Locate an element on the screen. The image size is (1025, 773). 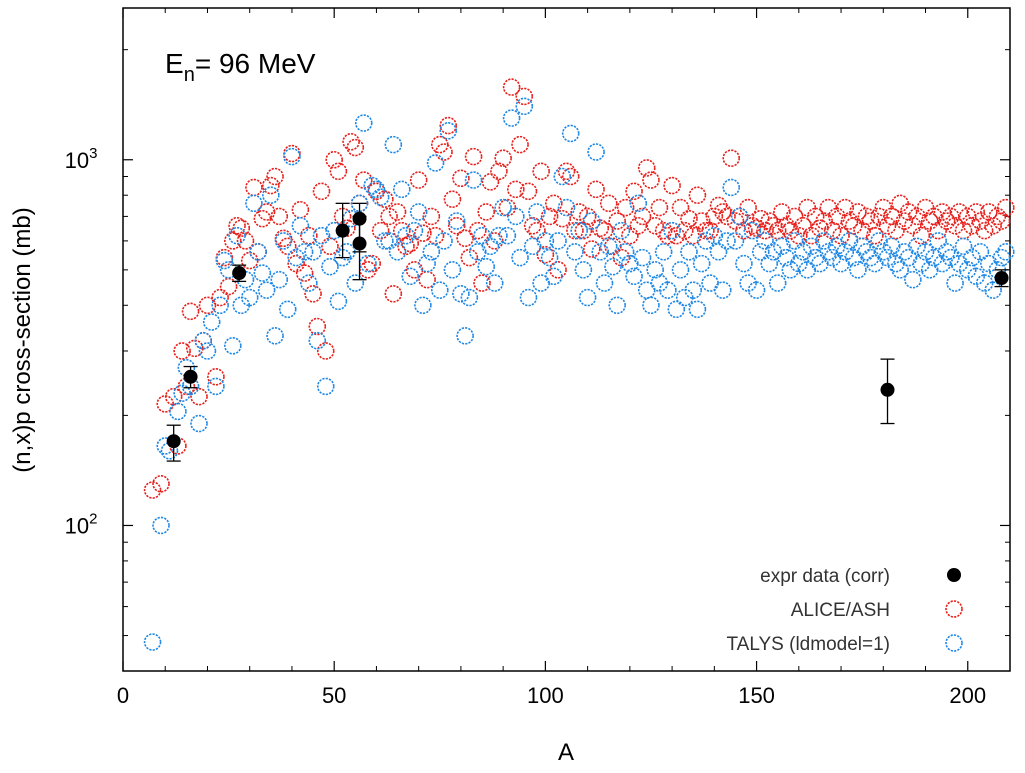
energy-annotation-main: E is located at coordinates (174, 63).